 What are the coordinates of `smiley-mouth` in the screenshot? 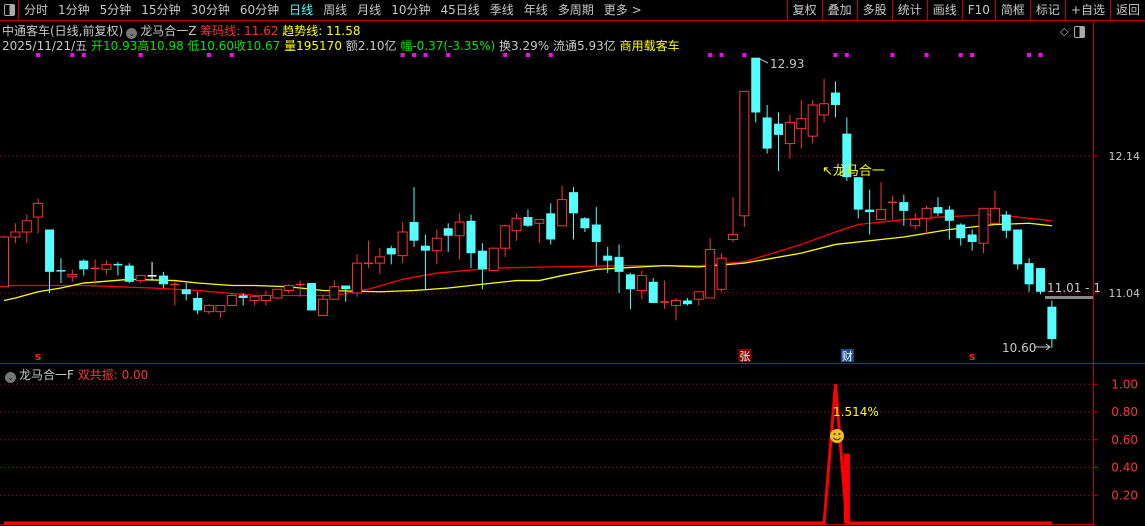 It's located at (837, 439).